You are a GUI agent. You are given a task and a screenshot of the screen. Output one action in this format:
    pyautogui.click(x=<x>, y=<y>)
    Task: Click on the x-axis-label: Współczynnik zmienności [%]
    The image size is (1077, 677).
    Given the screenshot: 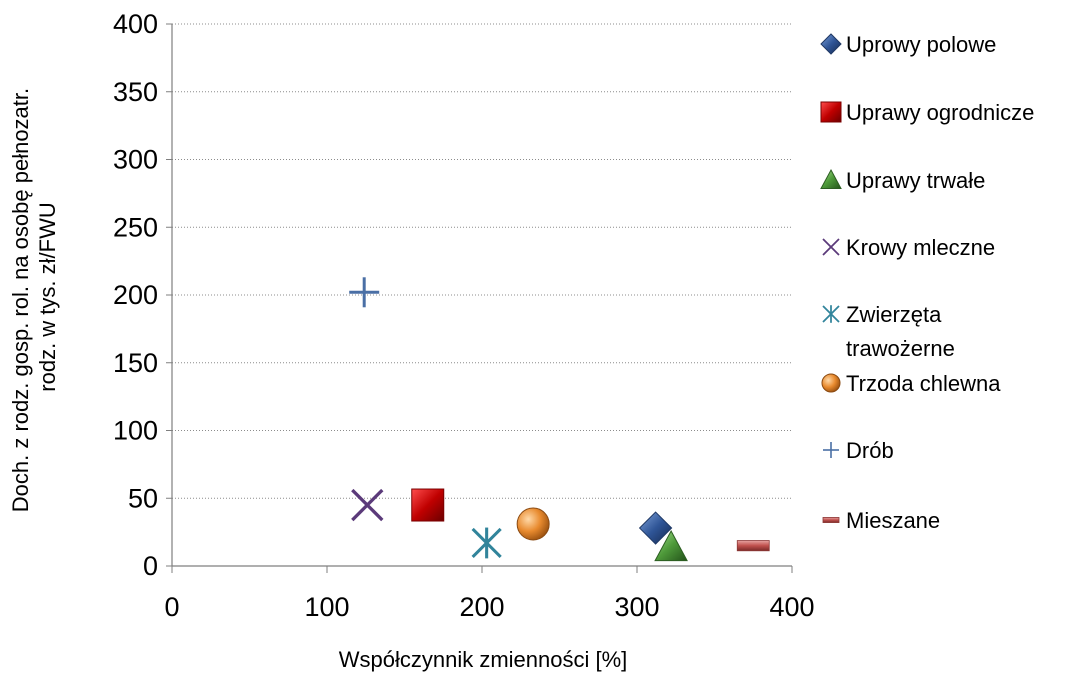 What is the action you would take?
    pyautogui.click(x=483, y=659)
    